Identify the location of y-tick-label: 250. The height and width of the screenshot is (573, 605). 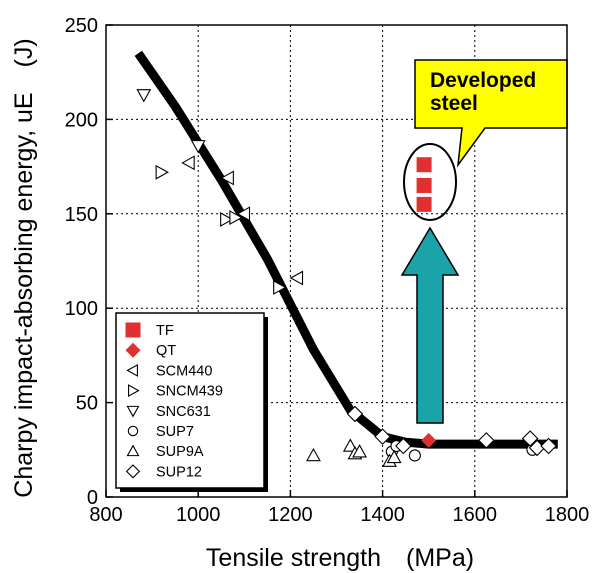
(81, 26).